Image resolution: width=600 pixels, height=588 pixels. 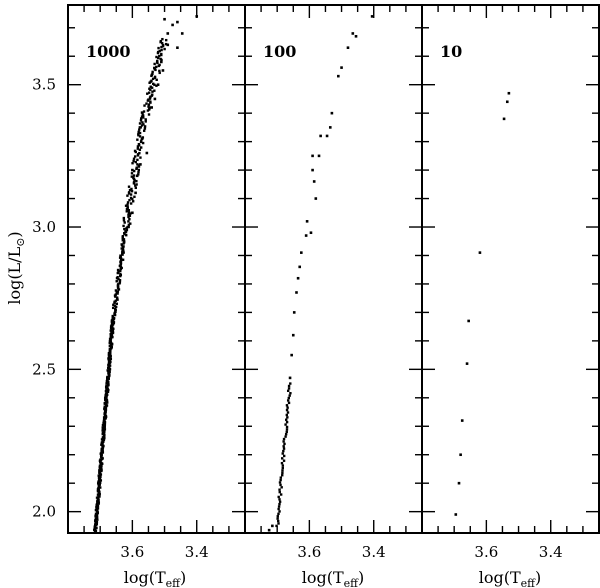 I want to click on panel-label: 100, so click(x=279, y=51).